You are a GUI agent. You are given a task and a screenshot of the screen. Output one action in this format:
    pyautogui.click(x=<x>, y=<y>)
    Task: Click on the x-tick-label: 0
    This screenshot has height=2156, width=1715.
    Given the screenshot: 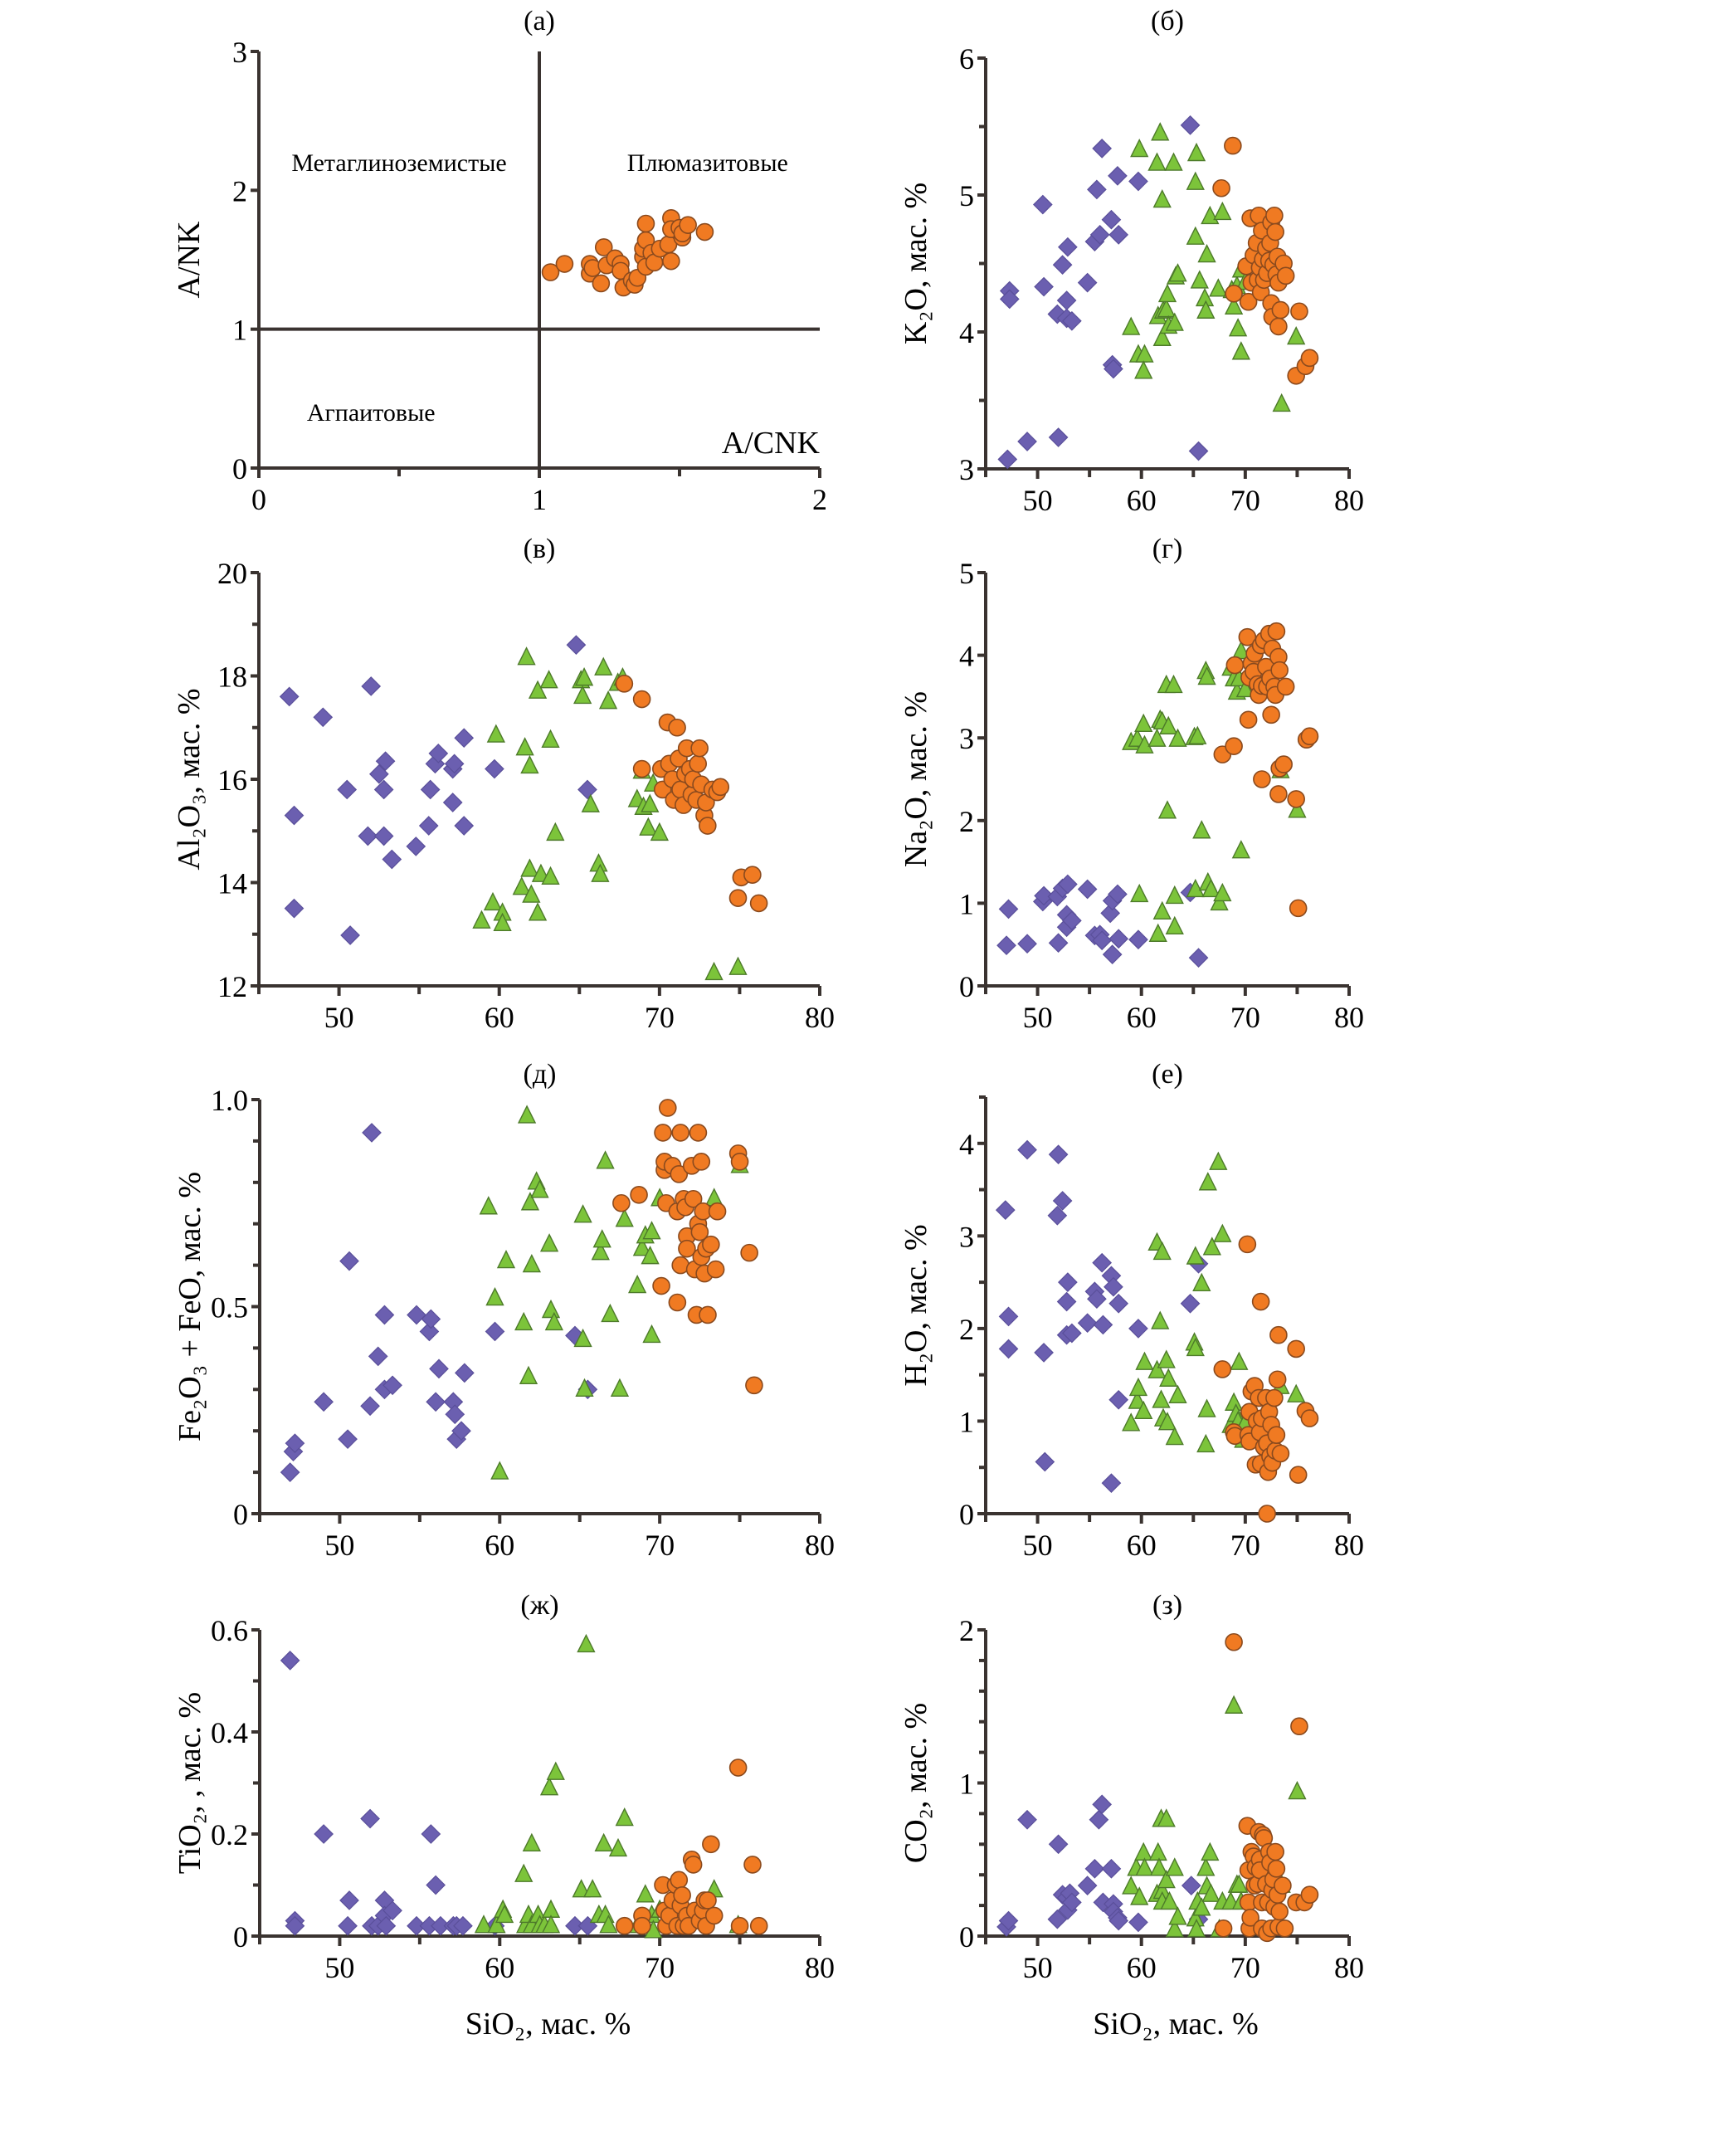 What is the action you would take?
    pyautogui.click(x=258, y=500)
    